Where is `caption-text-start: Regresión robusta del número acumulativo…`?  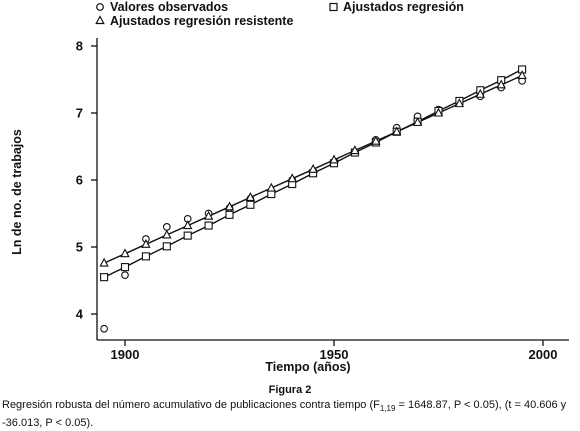 caption-text-start: Regresión robusta del número acumulativo… is located at coordinates (191, 404).